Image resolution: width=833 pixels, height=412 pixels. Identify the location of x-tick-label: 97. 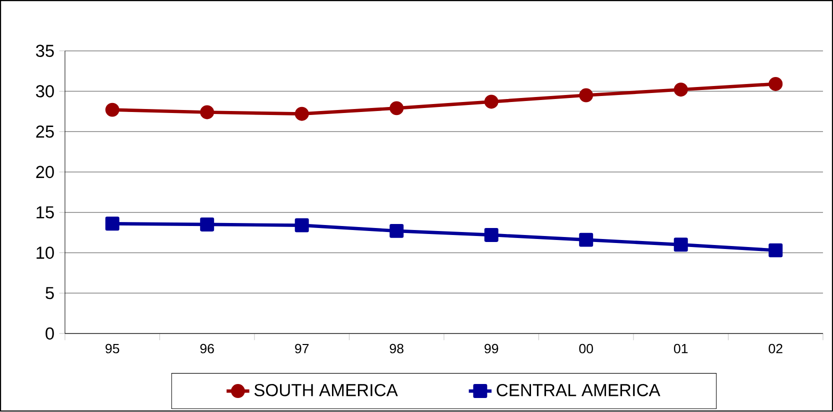
(302, 349).